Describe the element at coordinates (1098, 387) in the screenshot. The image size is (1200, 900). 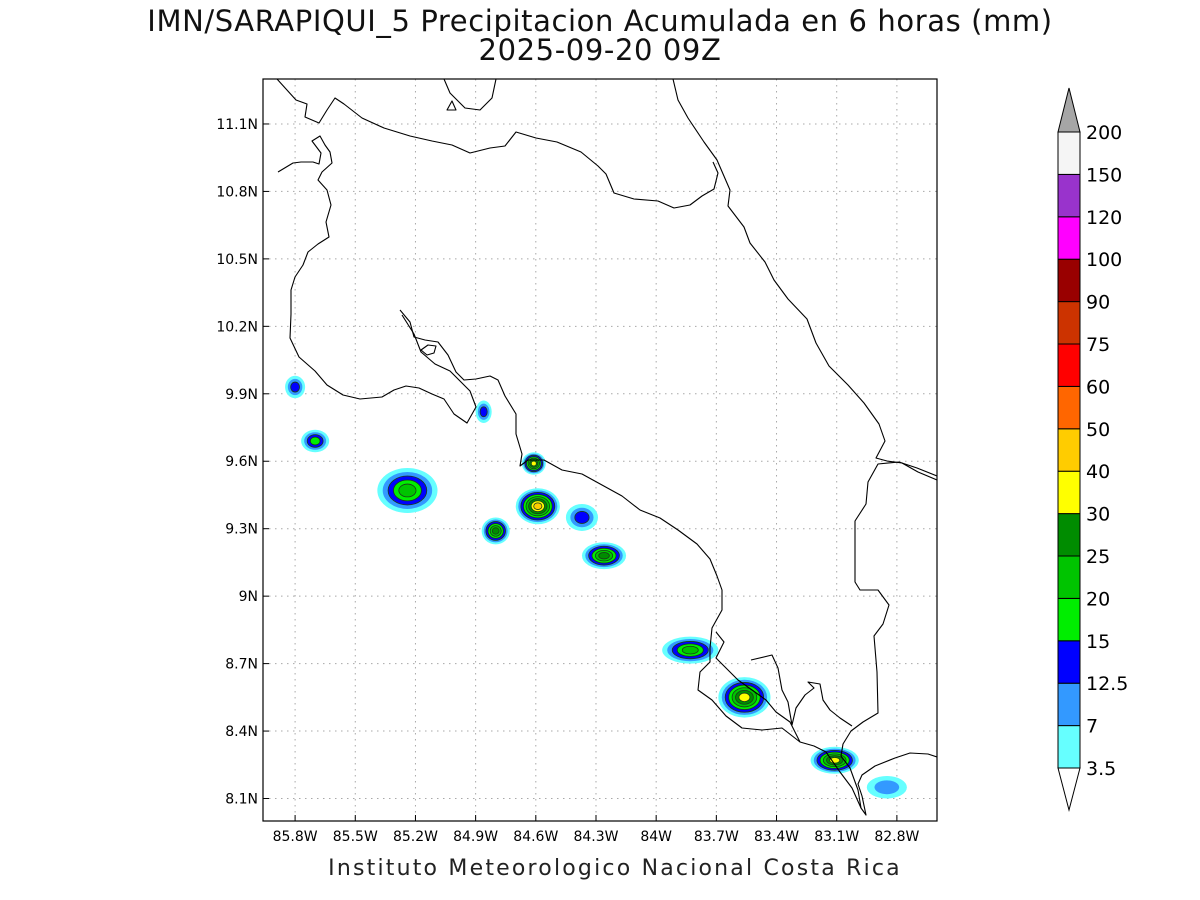
I see `colorbar-level-label: 60` at that location.